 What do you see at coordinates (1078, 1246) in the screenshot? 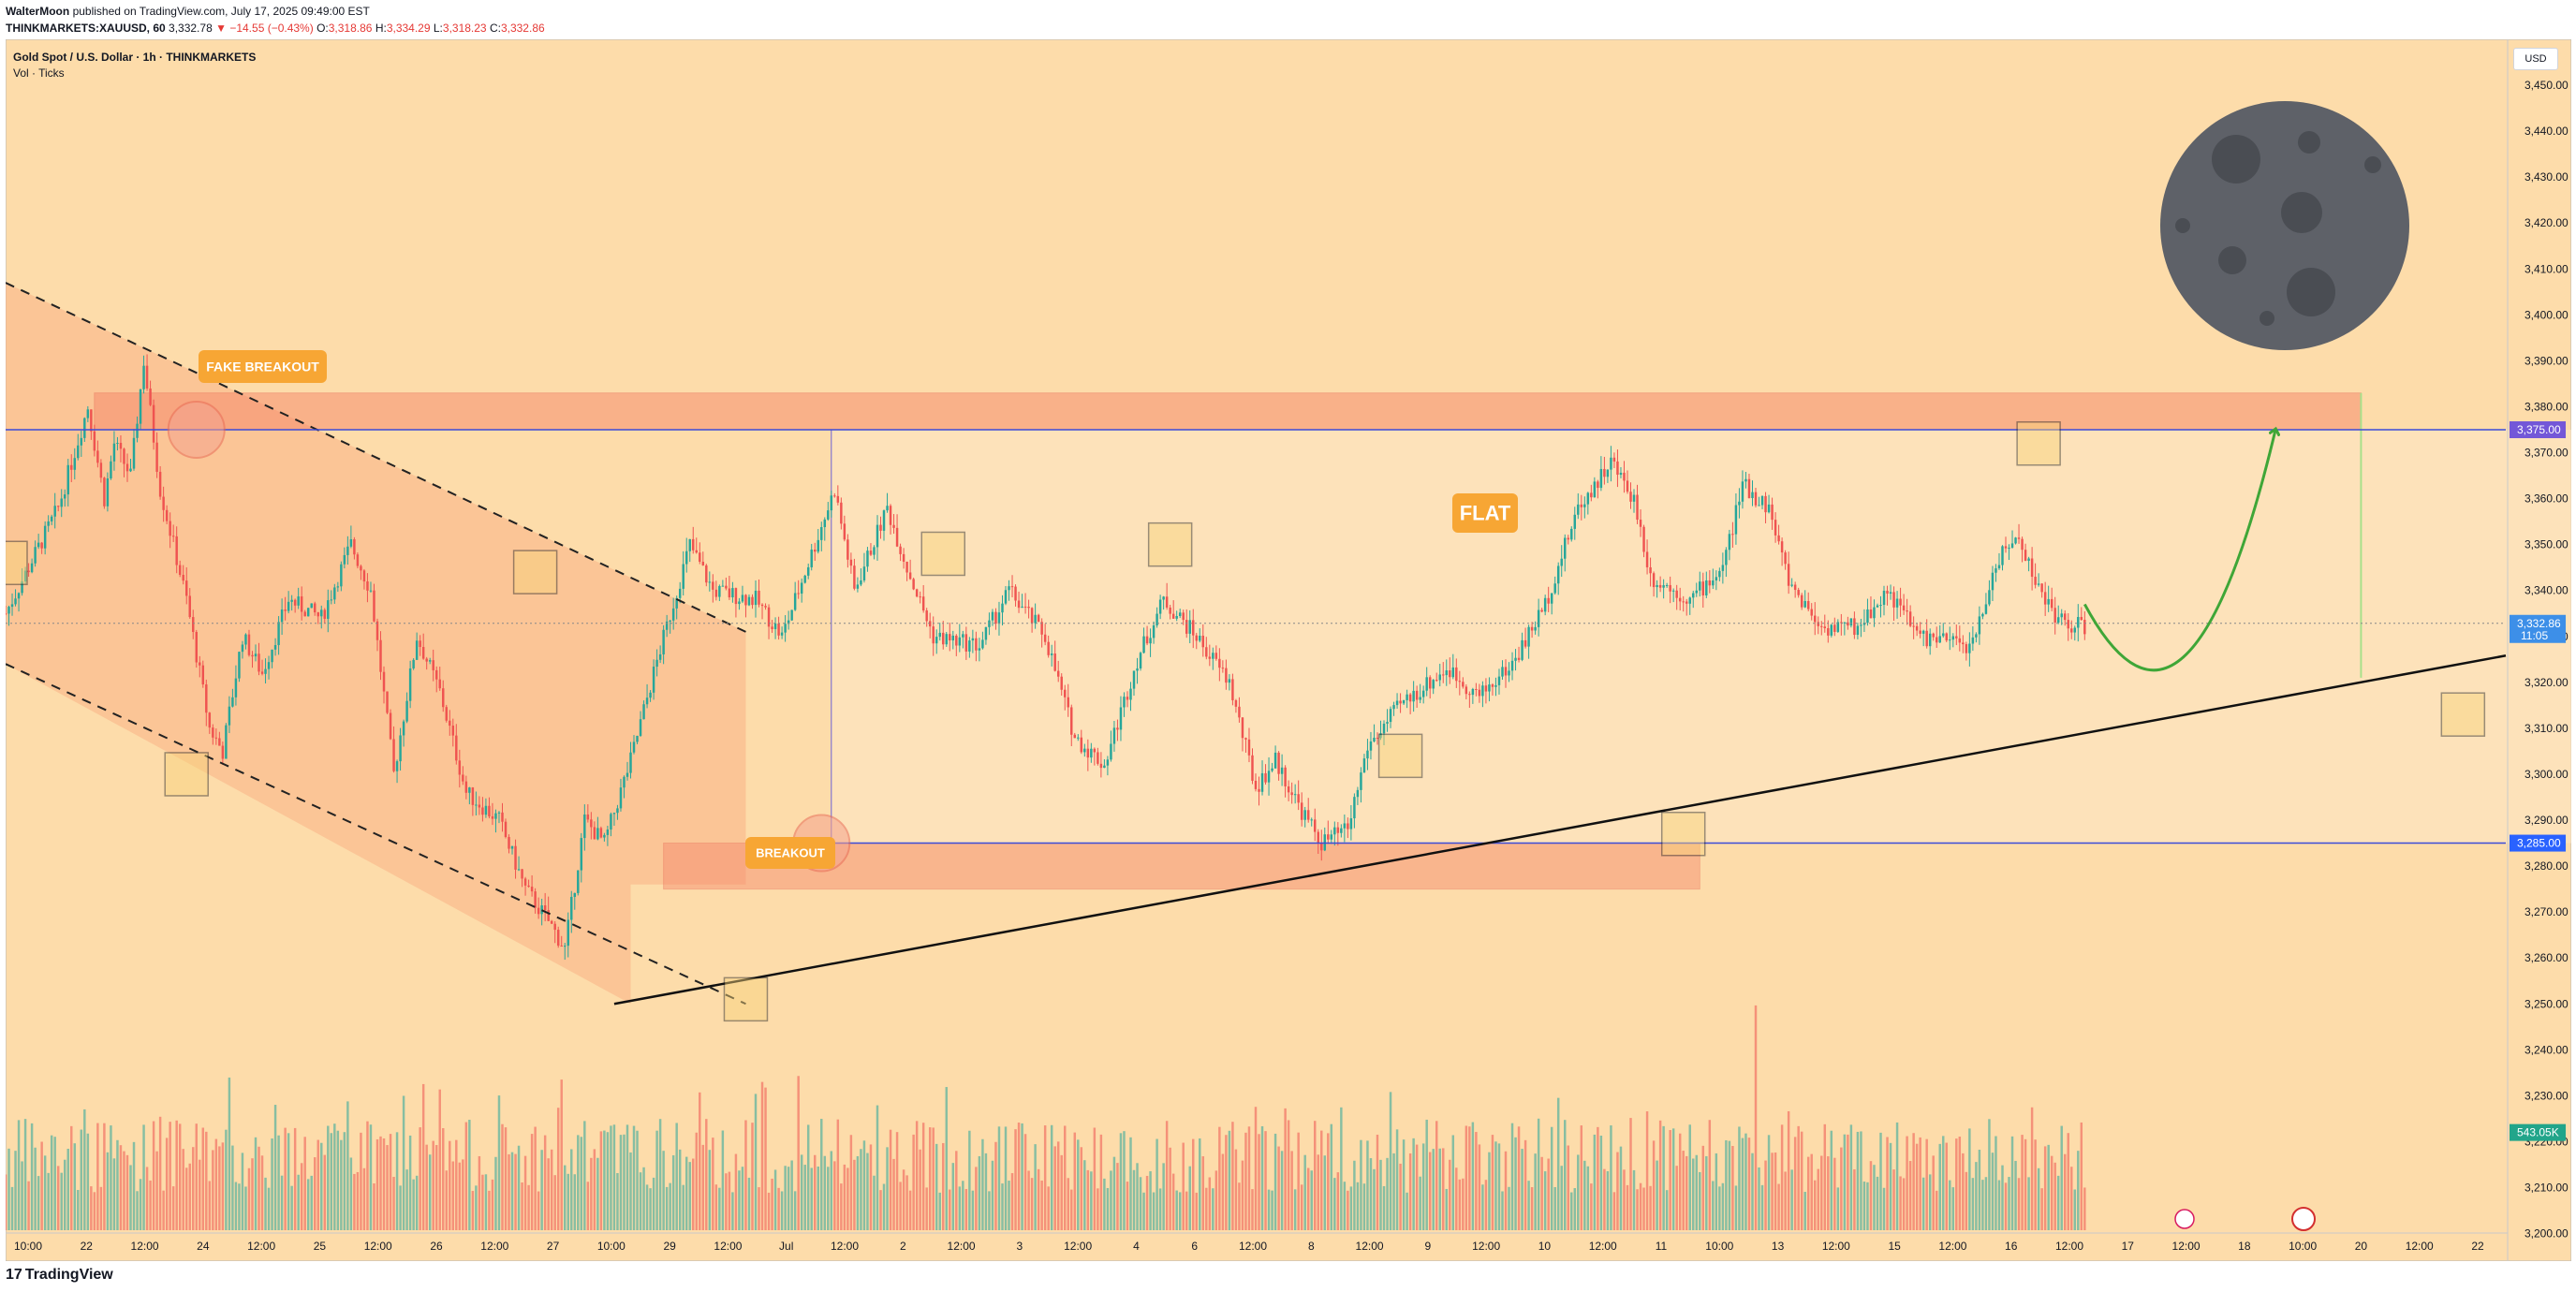
I see `time-tick-label: 12:00` at bounding box center [1078, 1246].